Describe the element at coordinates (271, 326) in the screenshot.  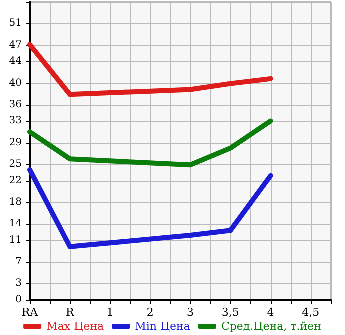
I see `legend-label: Сред.Цена, т.йен` at that location.